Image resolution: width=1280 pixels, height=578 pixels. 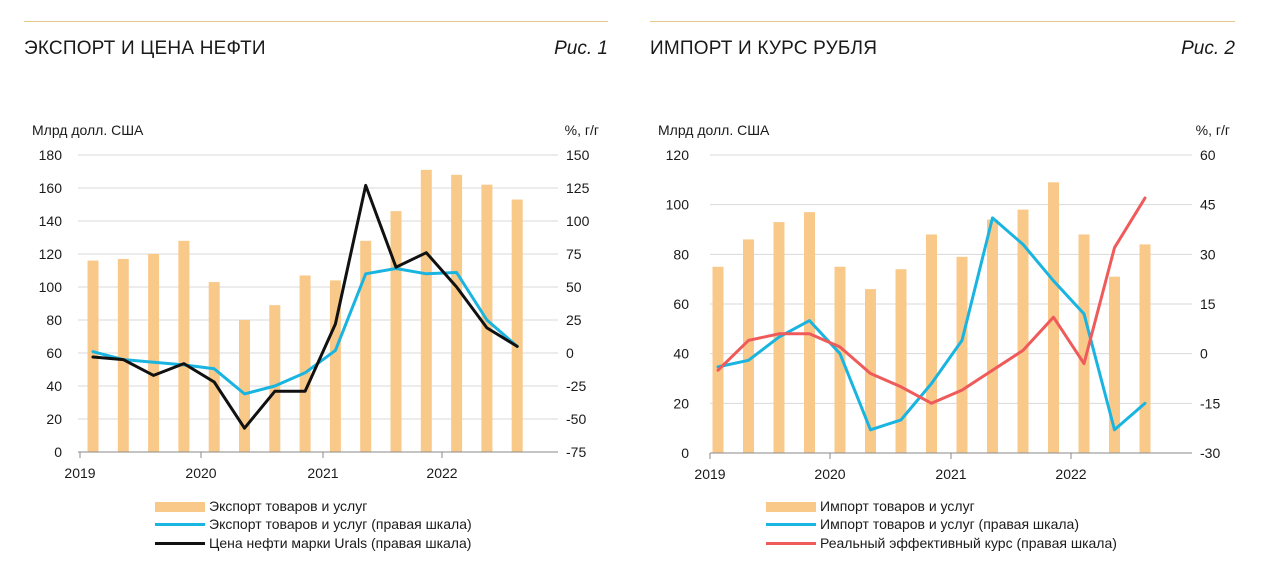 I want to click on right-tick-label: 125, so click(x=578, y=188).